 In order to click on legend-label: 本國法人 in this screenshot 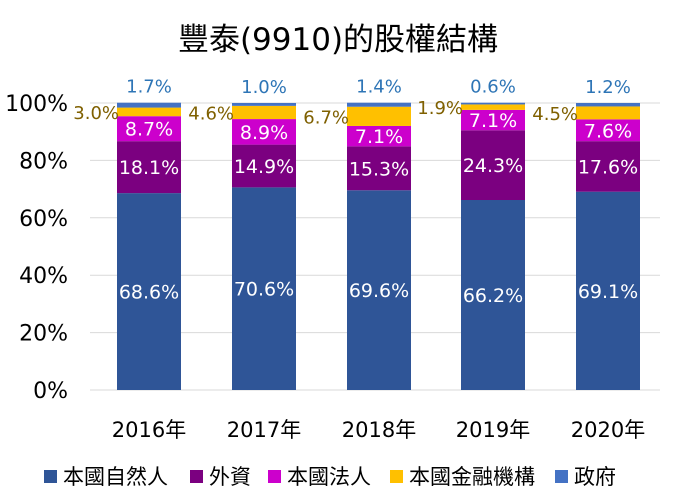, I will do `click(329, 477)`.